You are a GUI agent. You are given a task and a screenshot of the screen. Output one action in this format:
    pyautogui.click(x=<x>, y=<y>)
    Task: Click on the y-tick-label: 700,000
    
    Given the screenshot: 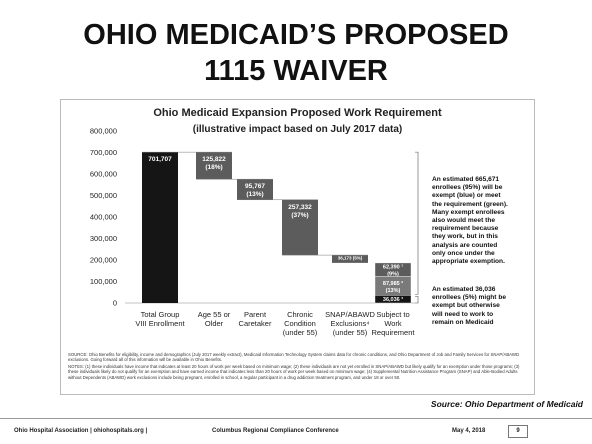 What is the action you would take?
    pyautogui.click(x=103, y=152)
    